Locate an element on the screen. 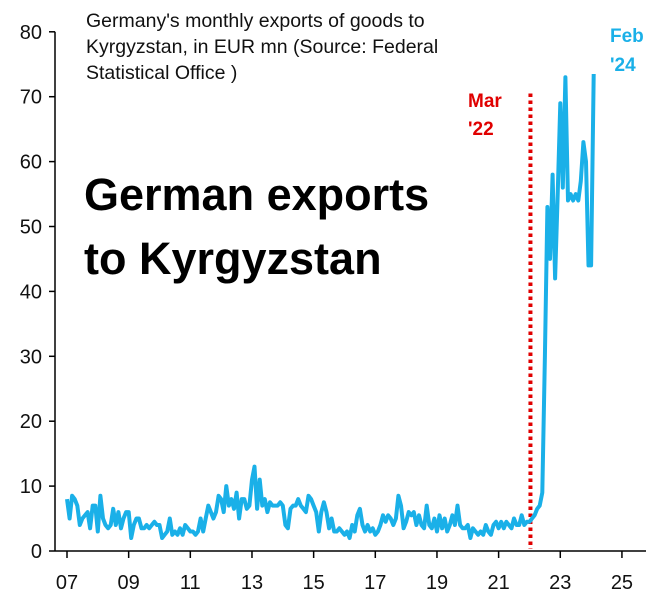  y-tick-label: 20 is located at coordinates (31, 422).